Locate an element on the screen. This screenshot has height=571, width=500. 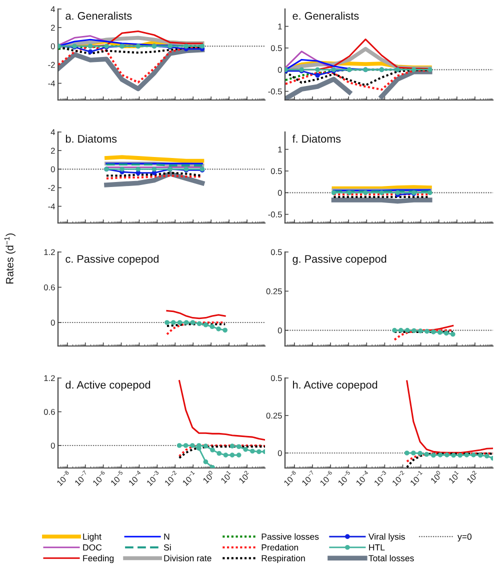
legend-label: Passive losses is located at coordinates (290, 536).